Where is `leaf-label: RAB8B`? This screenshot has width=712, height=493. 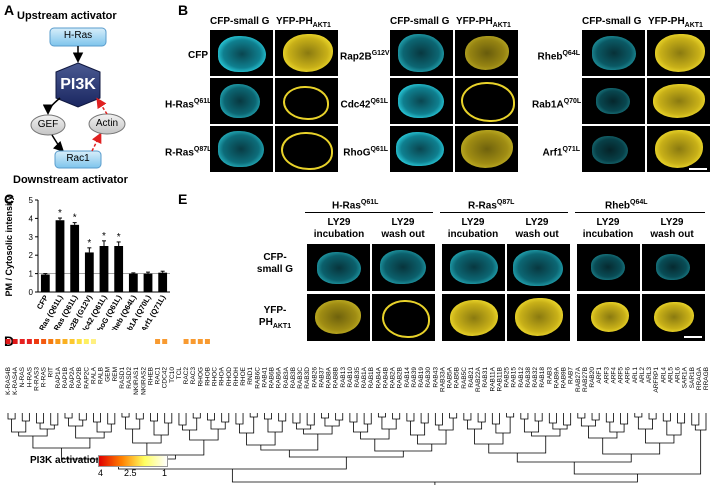
leaf-label: RAB8B is located at coordinates (336, 377).